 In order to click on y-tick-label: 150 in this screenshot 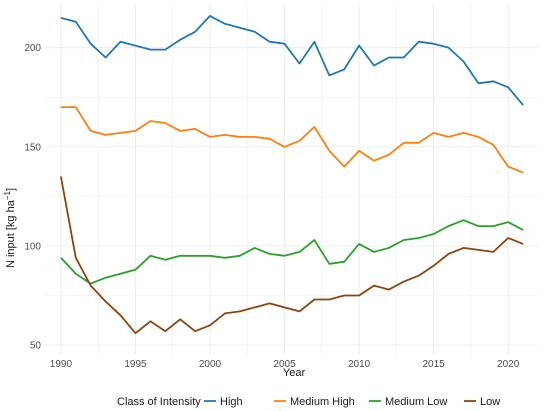, I will do `click(32, 147)`.